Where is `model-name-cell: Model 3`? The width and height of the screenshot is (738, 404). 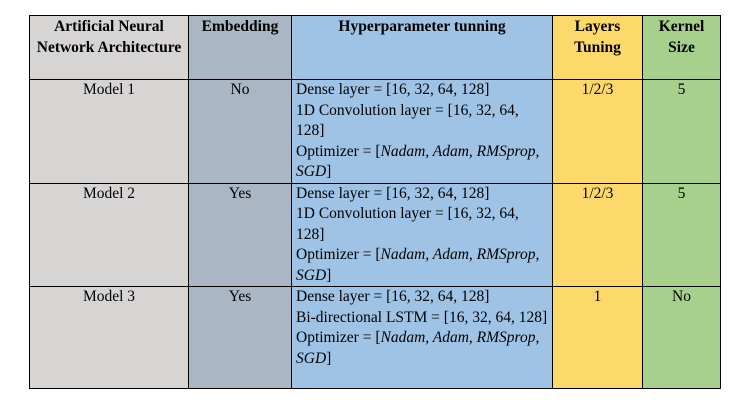
model-name-cell: Model 3 is located at coordinates (109, 337).